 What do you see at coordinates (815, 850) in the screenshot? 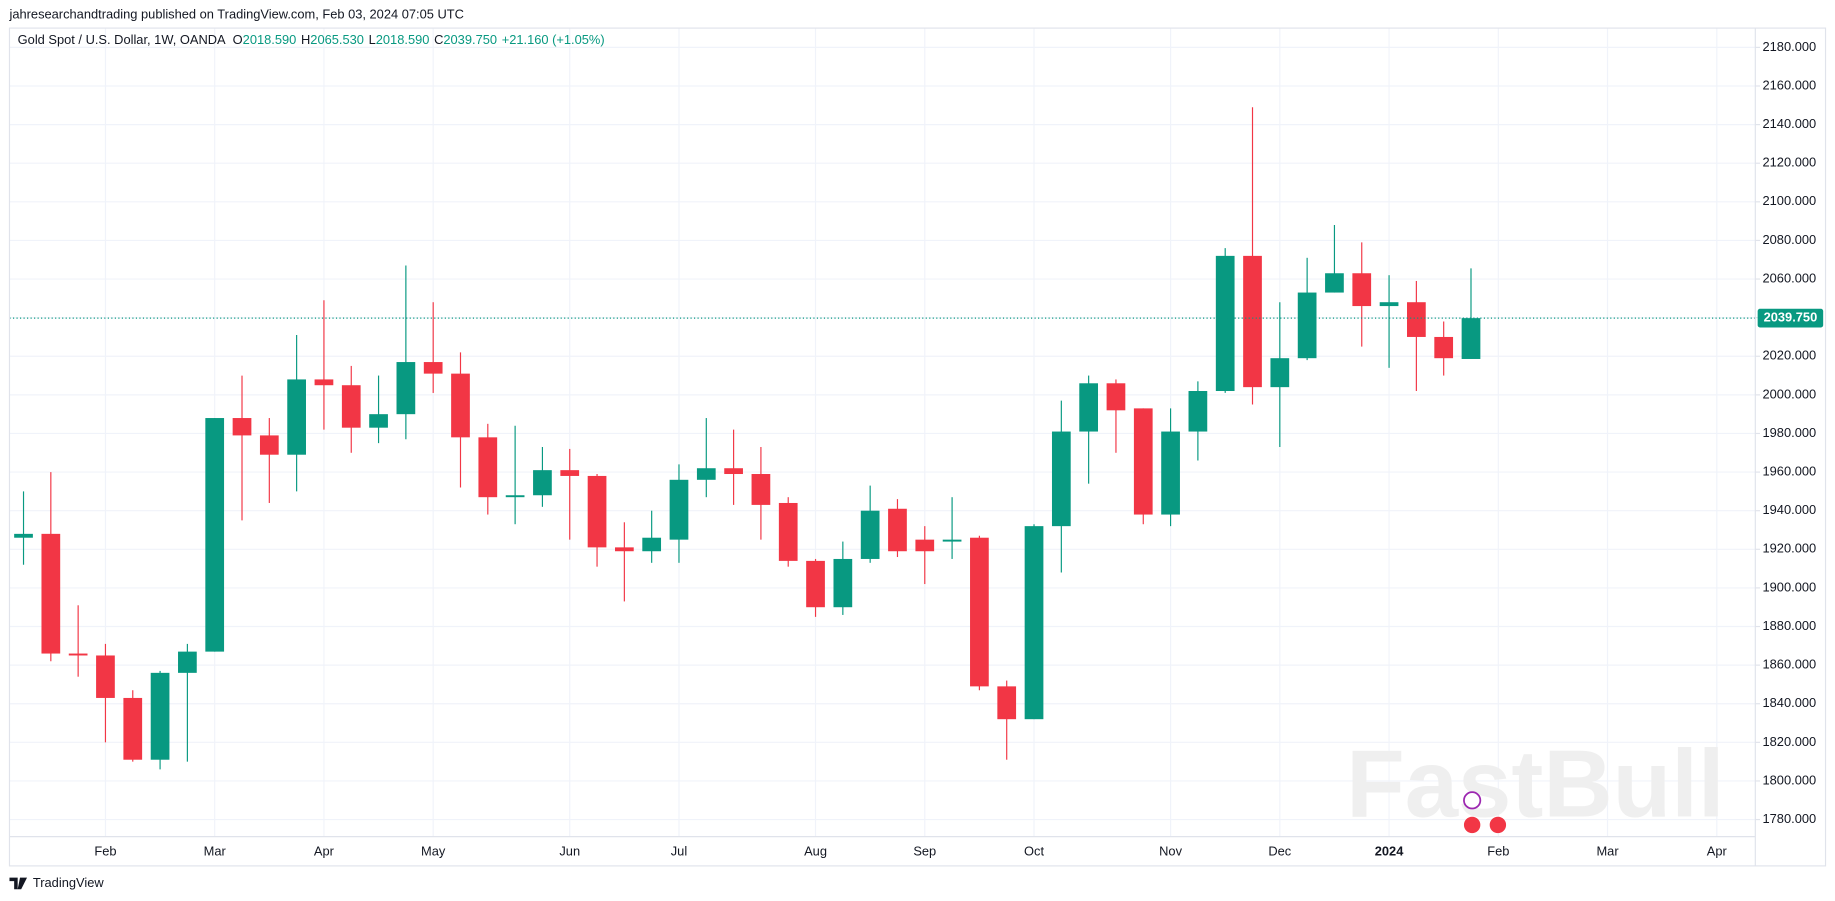
I see `x-tick-label: Aug` at bounding box center [815, 850].